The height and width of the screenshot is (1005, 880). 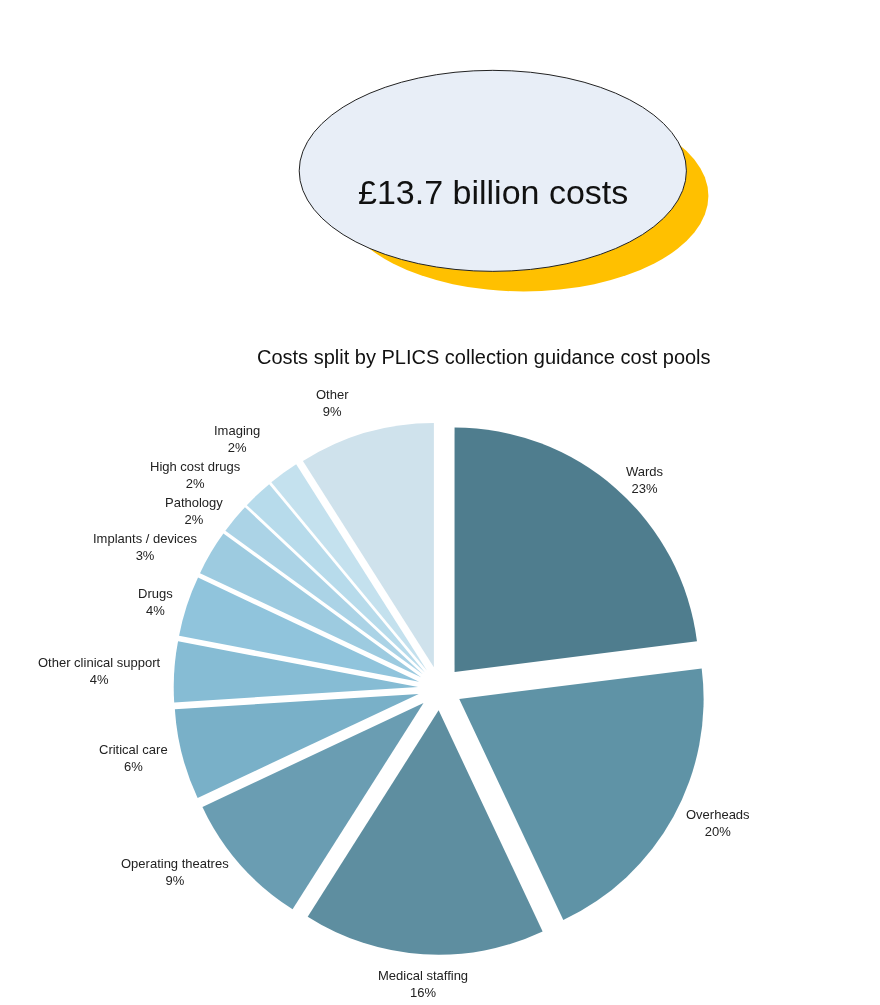 What do you see at coordinates (644, 488) in the screenshot?
I see `data-label: 23%` at bounding box center [644, 488].